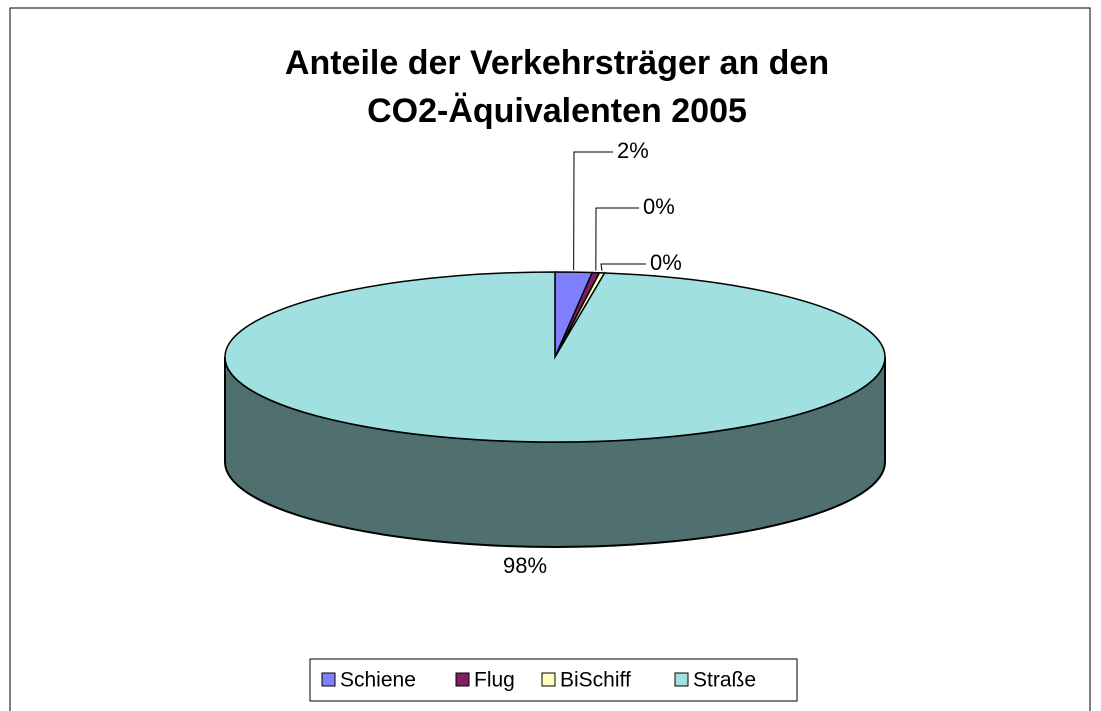 This screenshot has height=711, width=1101. I want to click on pie-slice, so click(555, 357).